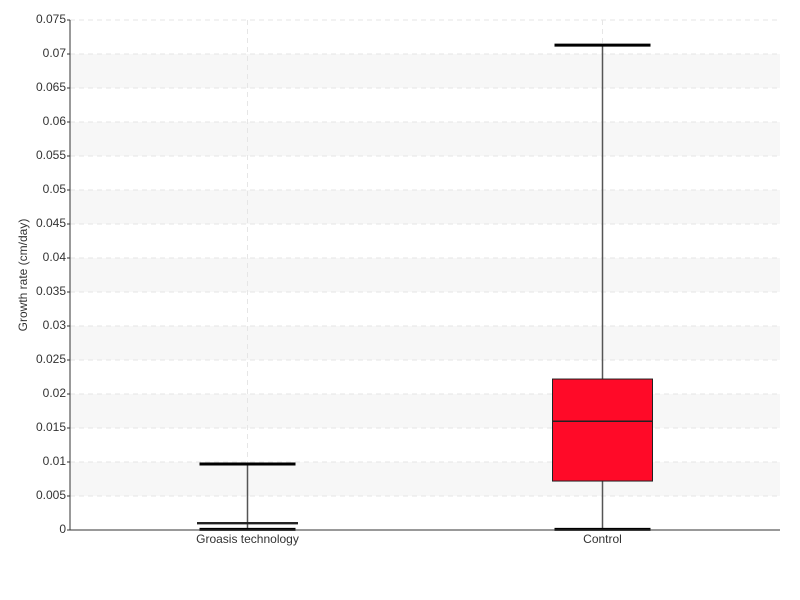 The image size is (800, 600). What do you see at coordinates (51, 427) in the screenshot?
I see `y-tick-label: 0.015` at bounding box center [51, 427].